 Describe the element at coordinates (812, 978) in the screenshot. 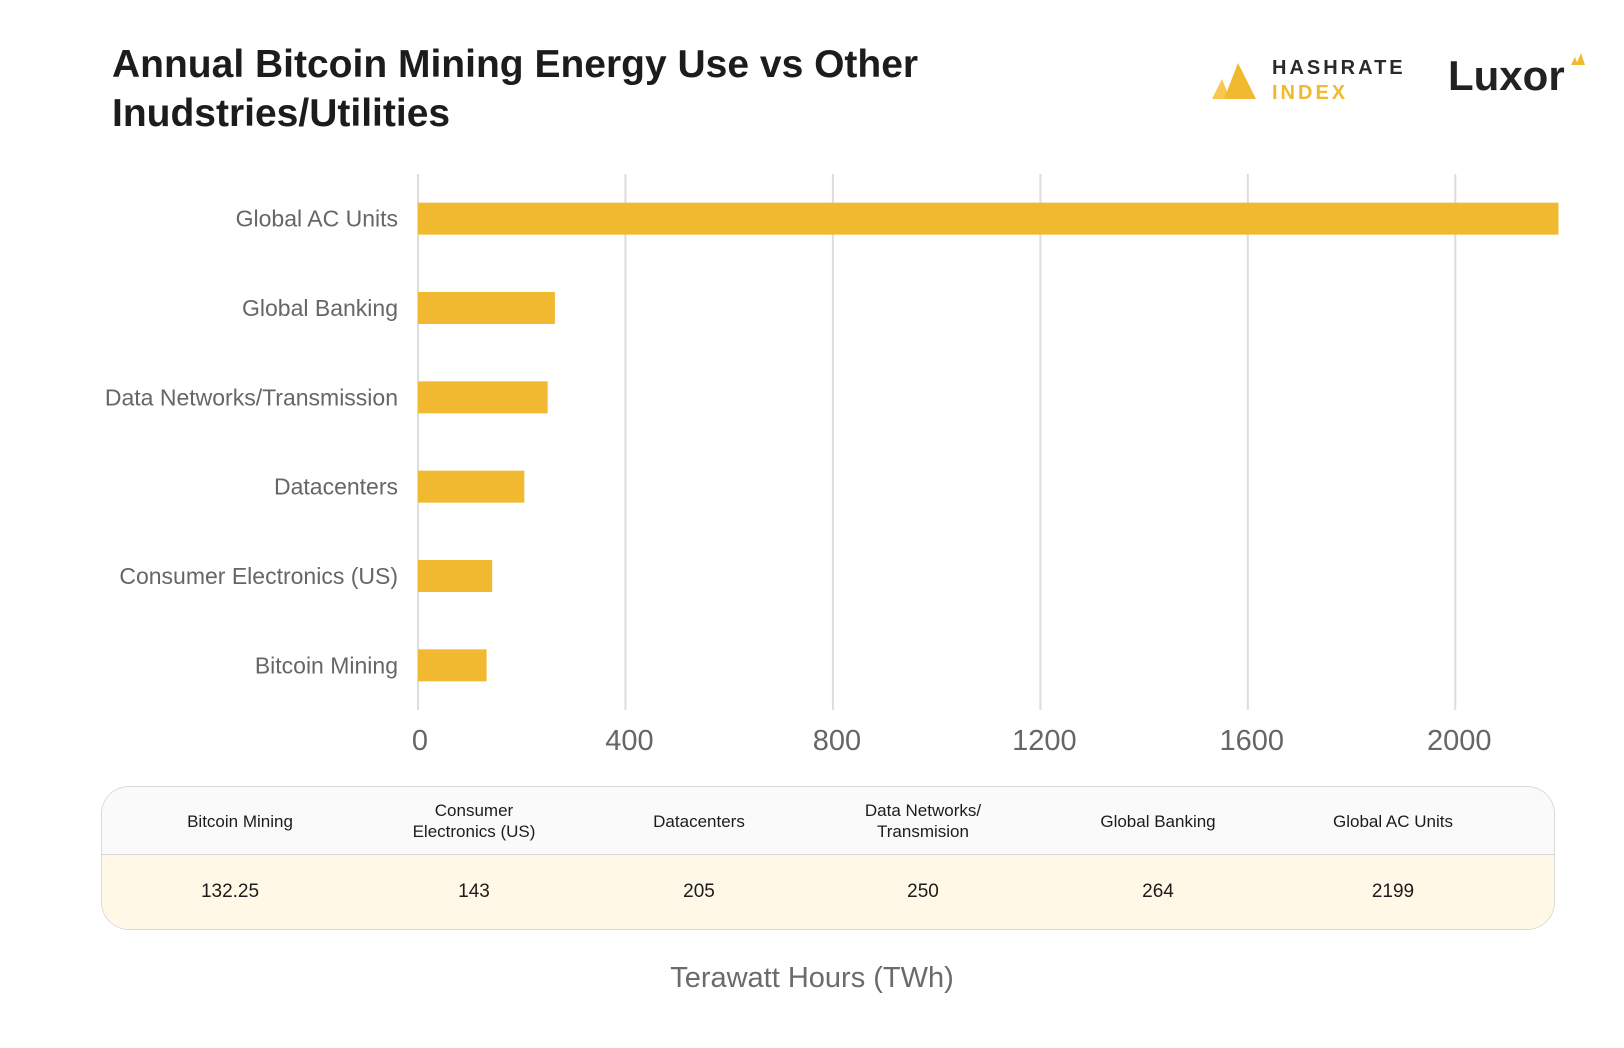

I see `x-axis-label: Terawatt Hours (TWh)` at that location.